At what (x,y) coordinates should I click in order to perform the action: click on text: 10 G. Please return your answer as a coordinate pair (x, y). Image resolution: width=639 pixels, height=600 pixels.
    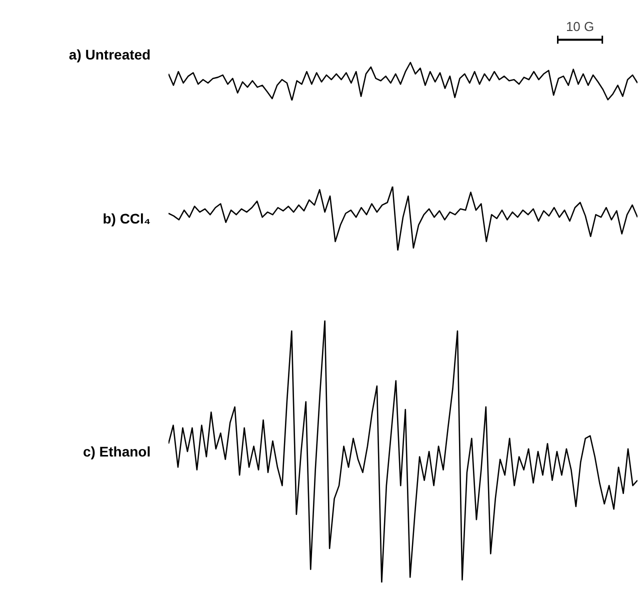
    Looking at the image, I should click on (580, 26).